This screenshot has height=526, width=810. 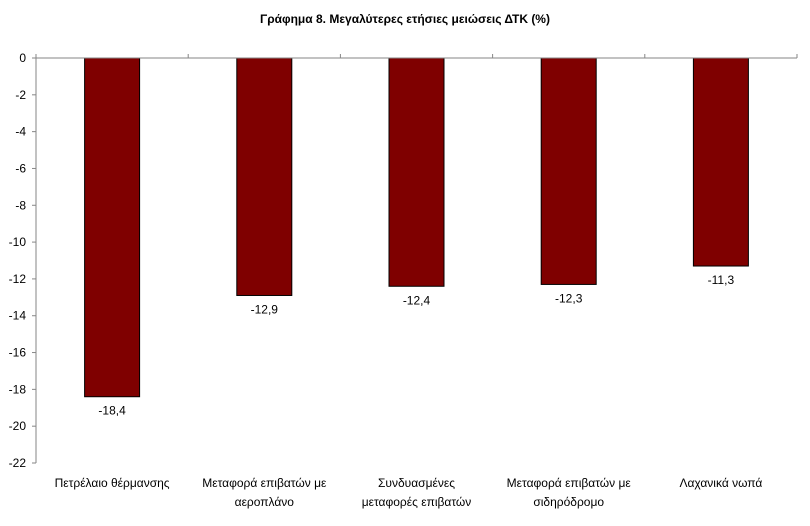 What do you see at coordinates (112, 483) in the screenshot?
I see `category-label: Πετρέλαιο θέρμανσης` at bounding box center [112, 483].